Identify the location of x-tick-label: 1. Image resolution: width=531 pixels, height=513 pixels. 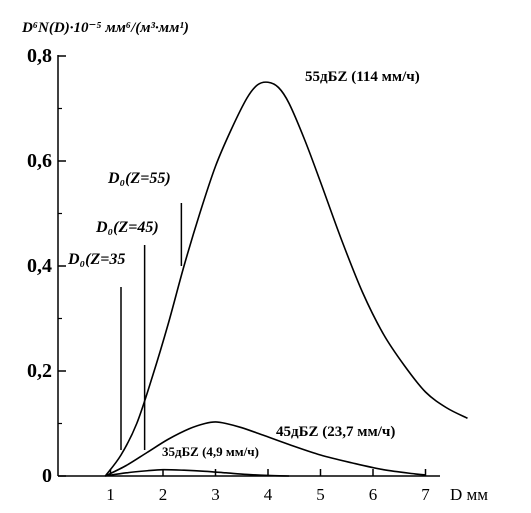
(110, 494).